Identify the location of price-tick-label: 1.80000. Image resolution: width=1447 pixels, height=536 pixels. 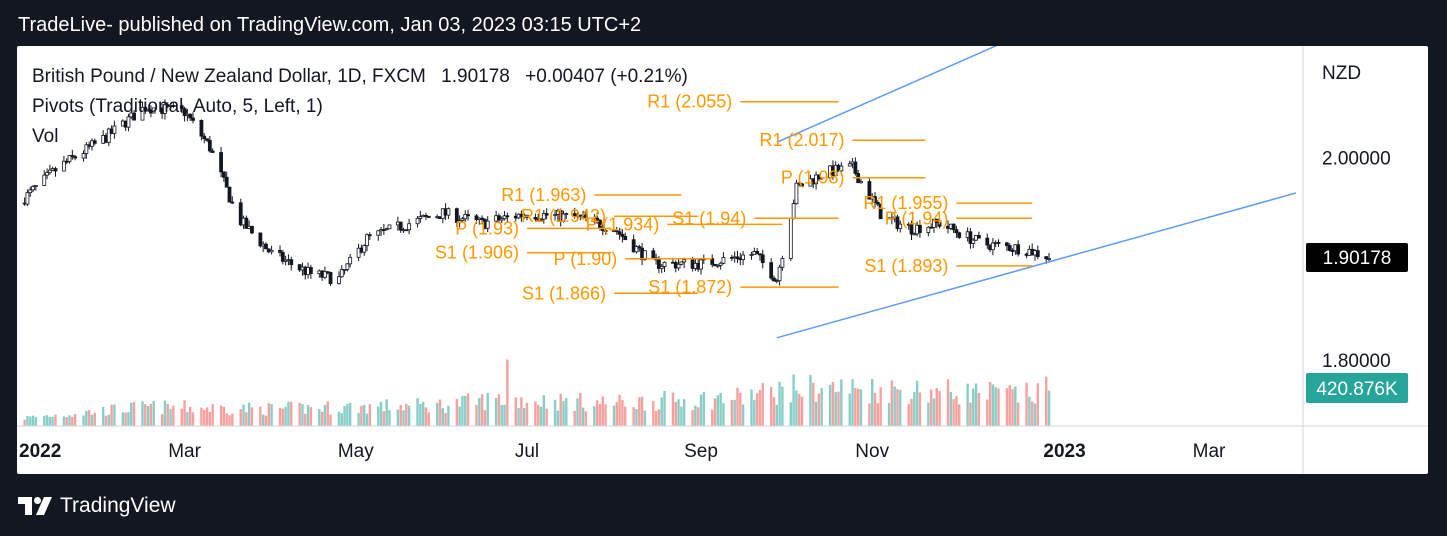
(1356, 361).